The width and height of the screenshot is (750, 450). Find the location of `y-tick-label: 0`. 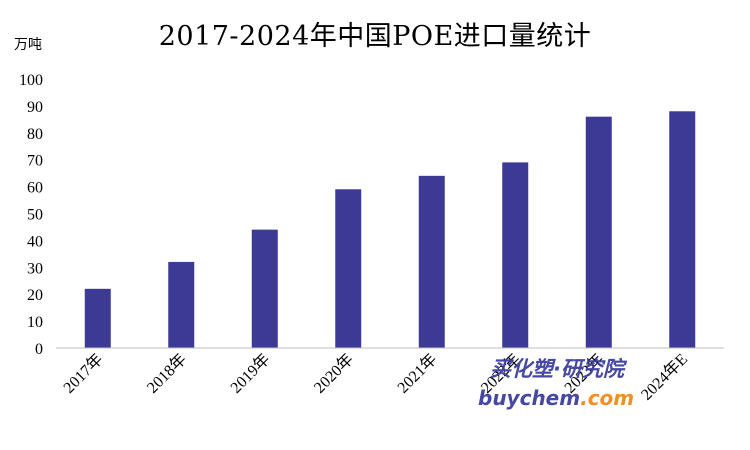

y-tick-label: 0 is located at coordinates (39, 349).